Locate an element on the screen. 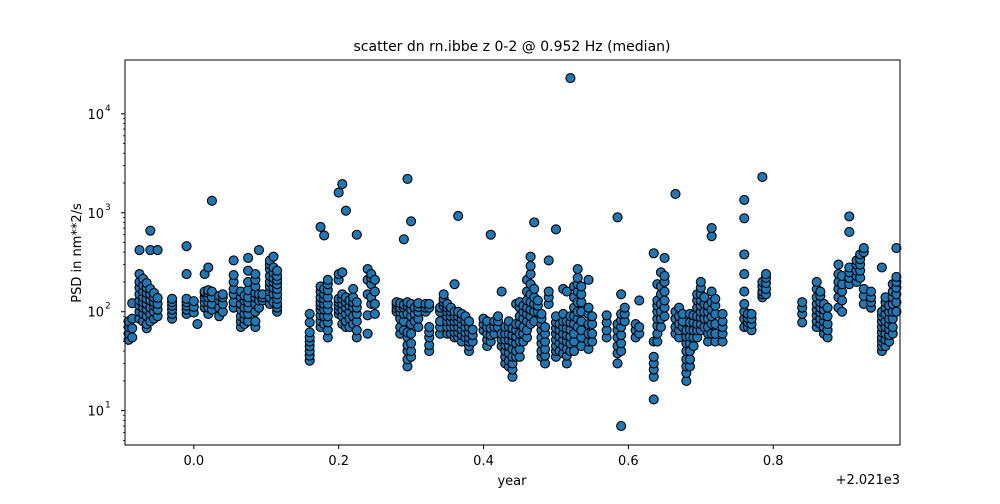 The height and width of the screenshot is (504, 1000). x-tick-label: 0.6 is located at coordinates (628, 461).